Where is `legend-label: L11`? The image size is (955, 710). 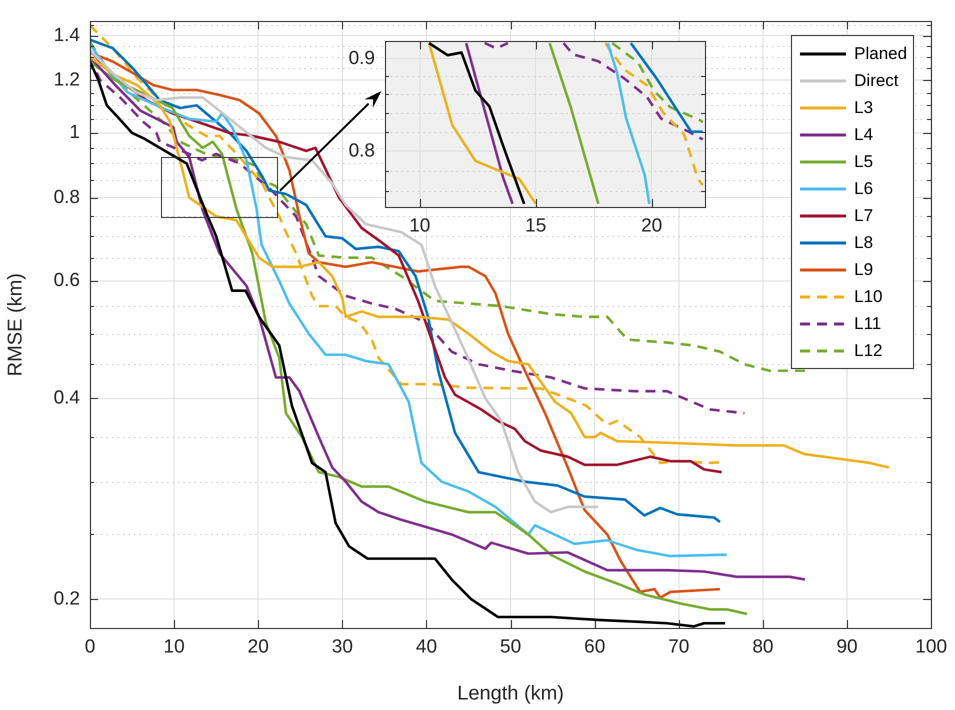 legend-label: L11 is located at coordinates (868, 324).